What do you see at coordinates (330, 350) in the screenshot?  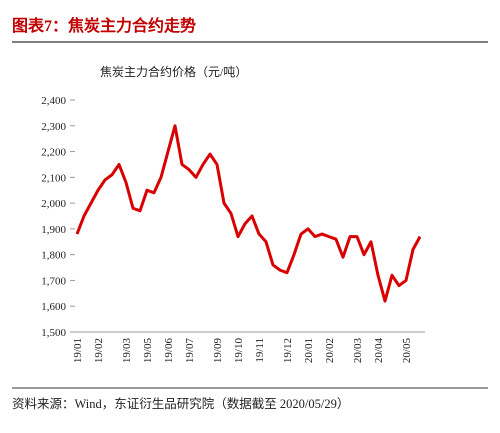 I see `x-tick-label: 20/02` at bounding box center [330, 350].